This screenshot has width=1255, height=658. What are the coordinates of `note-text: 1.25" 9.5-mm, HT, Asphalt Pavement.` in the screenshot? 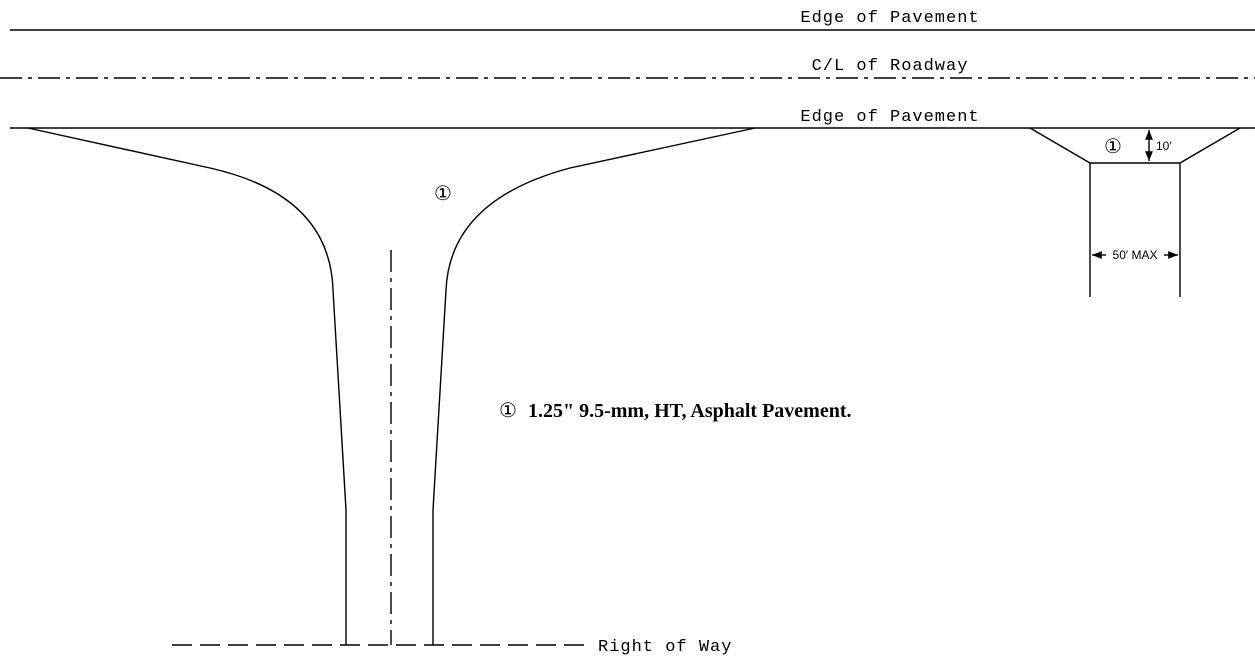 It's located at (690, 411).